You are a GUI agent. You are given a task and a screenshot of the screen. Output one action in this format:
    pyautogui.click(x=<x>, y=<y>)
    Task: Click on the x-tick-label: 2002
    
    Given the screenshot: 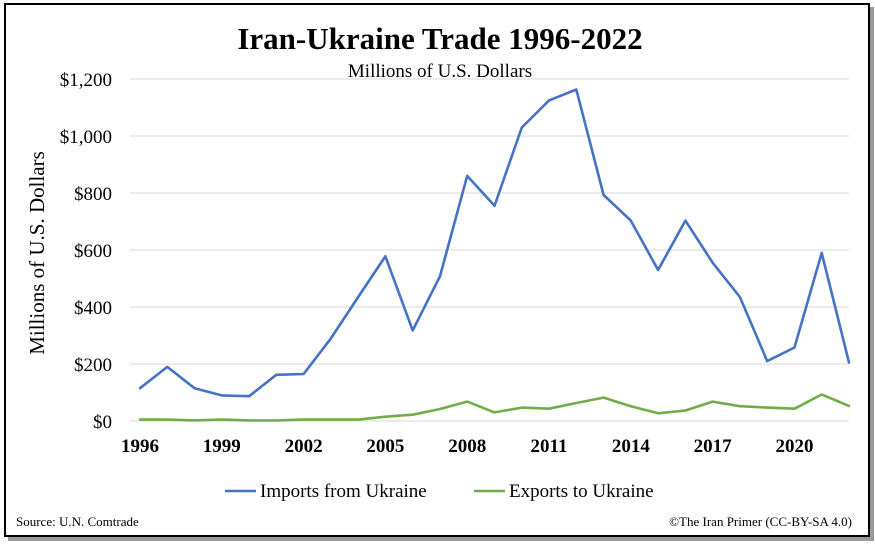 What is the action you would take?
    pyautogui.click(x=304, y=446)
    